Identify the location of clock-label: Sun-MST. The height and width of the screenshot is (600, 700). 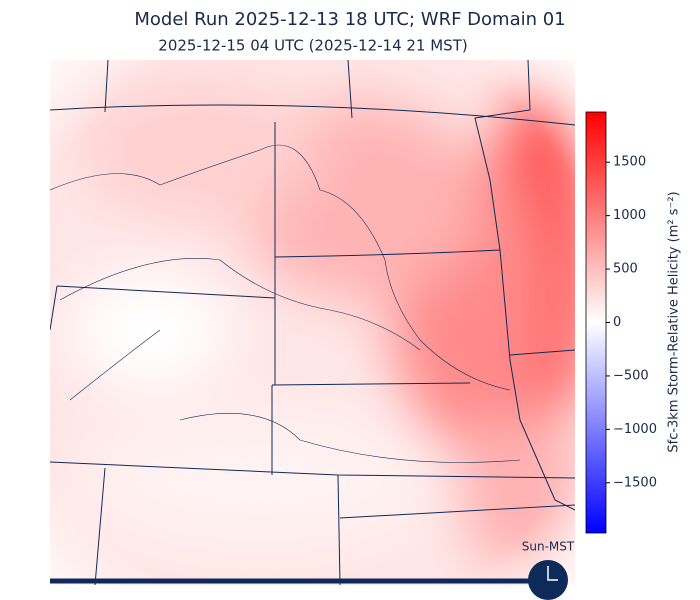
(548, 547).